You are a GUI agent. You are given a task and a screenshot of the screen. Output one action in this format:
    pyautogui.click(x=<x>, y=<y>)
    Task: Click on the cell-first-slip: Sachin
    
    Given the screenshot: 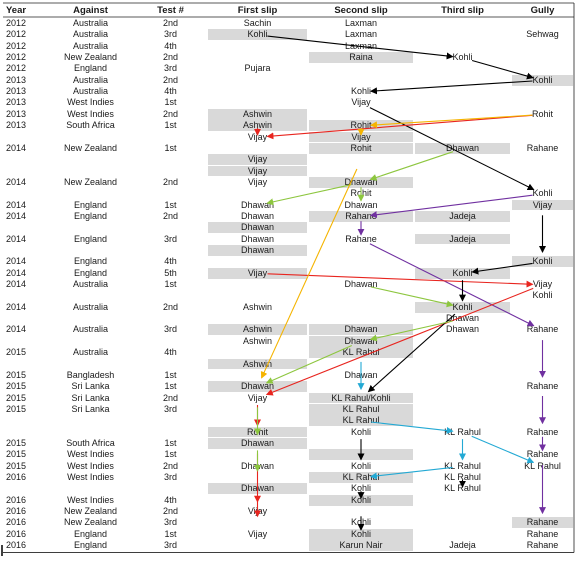 What is the action you would take?
    pyautogui.click(x=257, y=23)
    